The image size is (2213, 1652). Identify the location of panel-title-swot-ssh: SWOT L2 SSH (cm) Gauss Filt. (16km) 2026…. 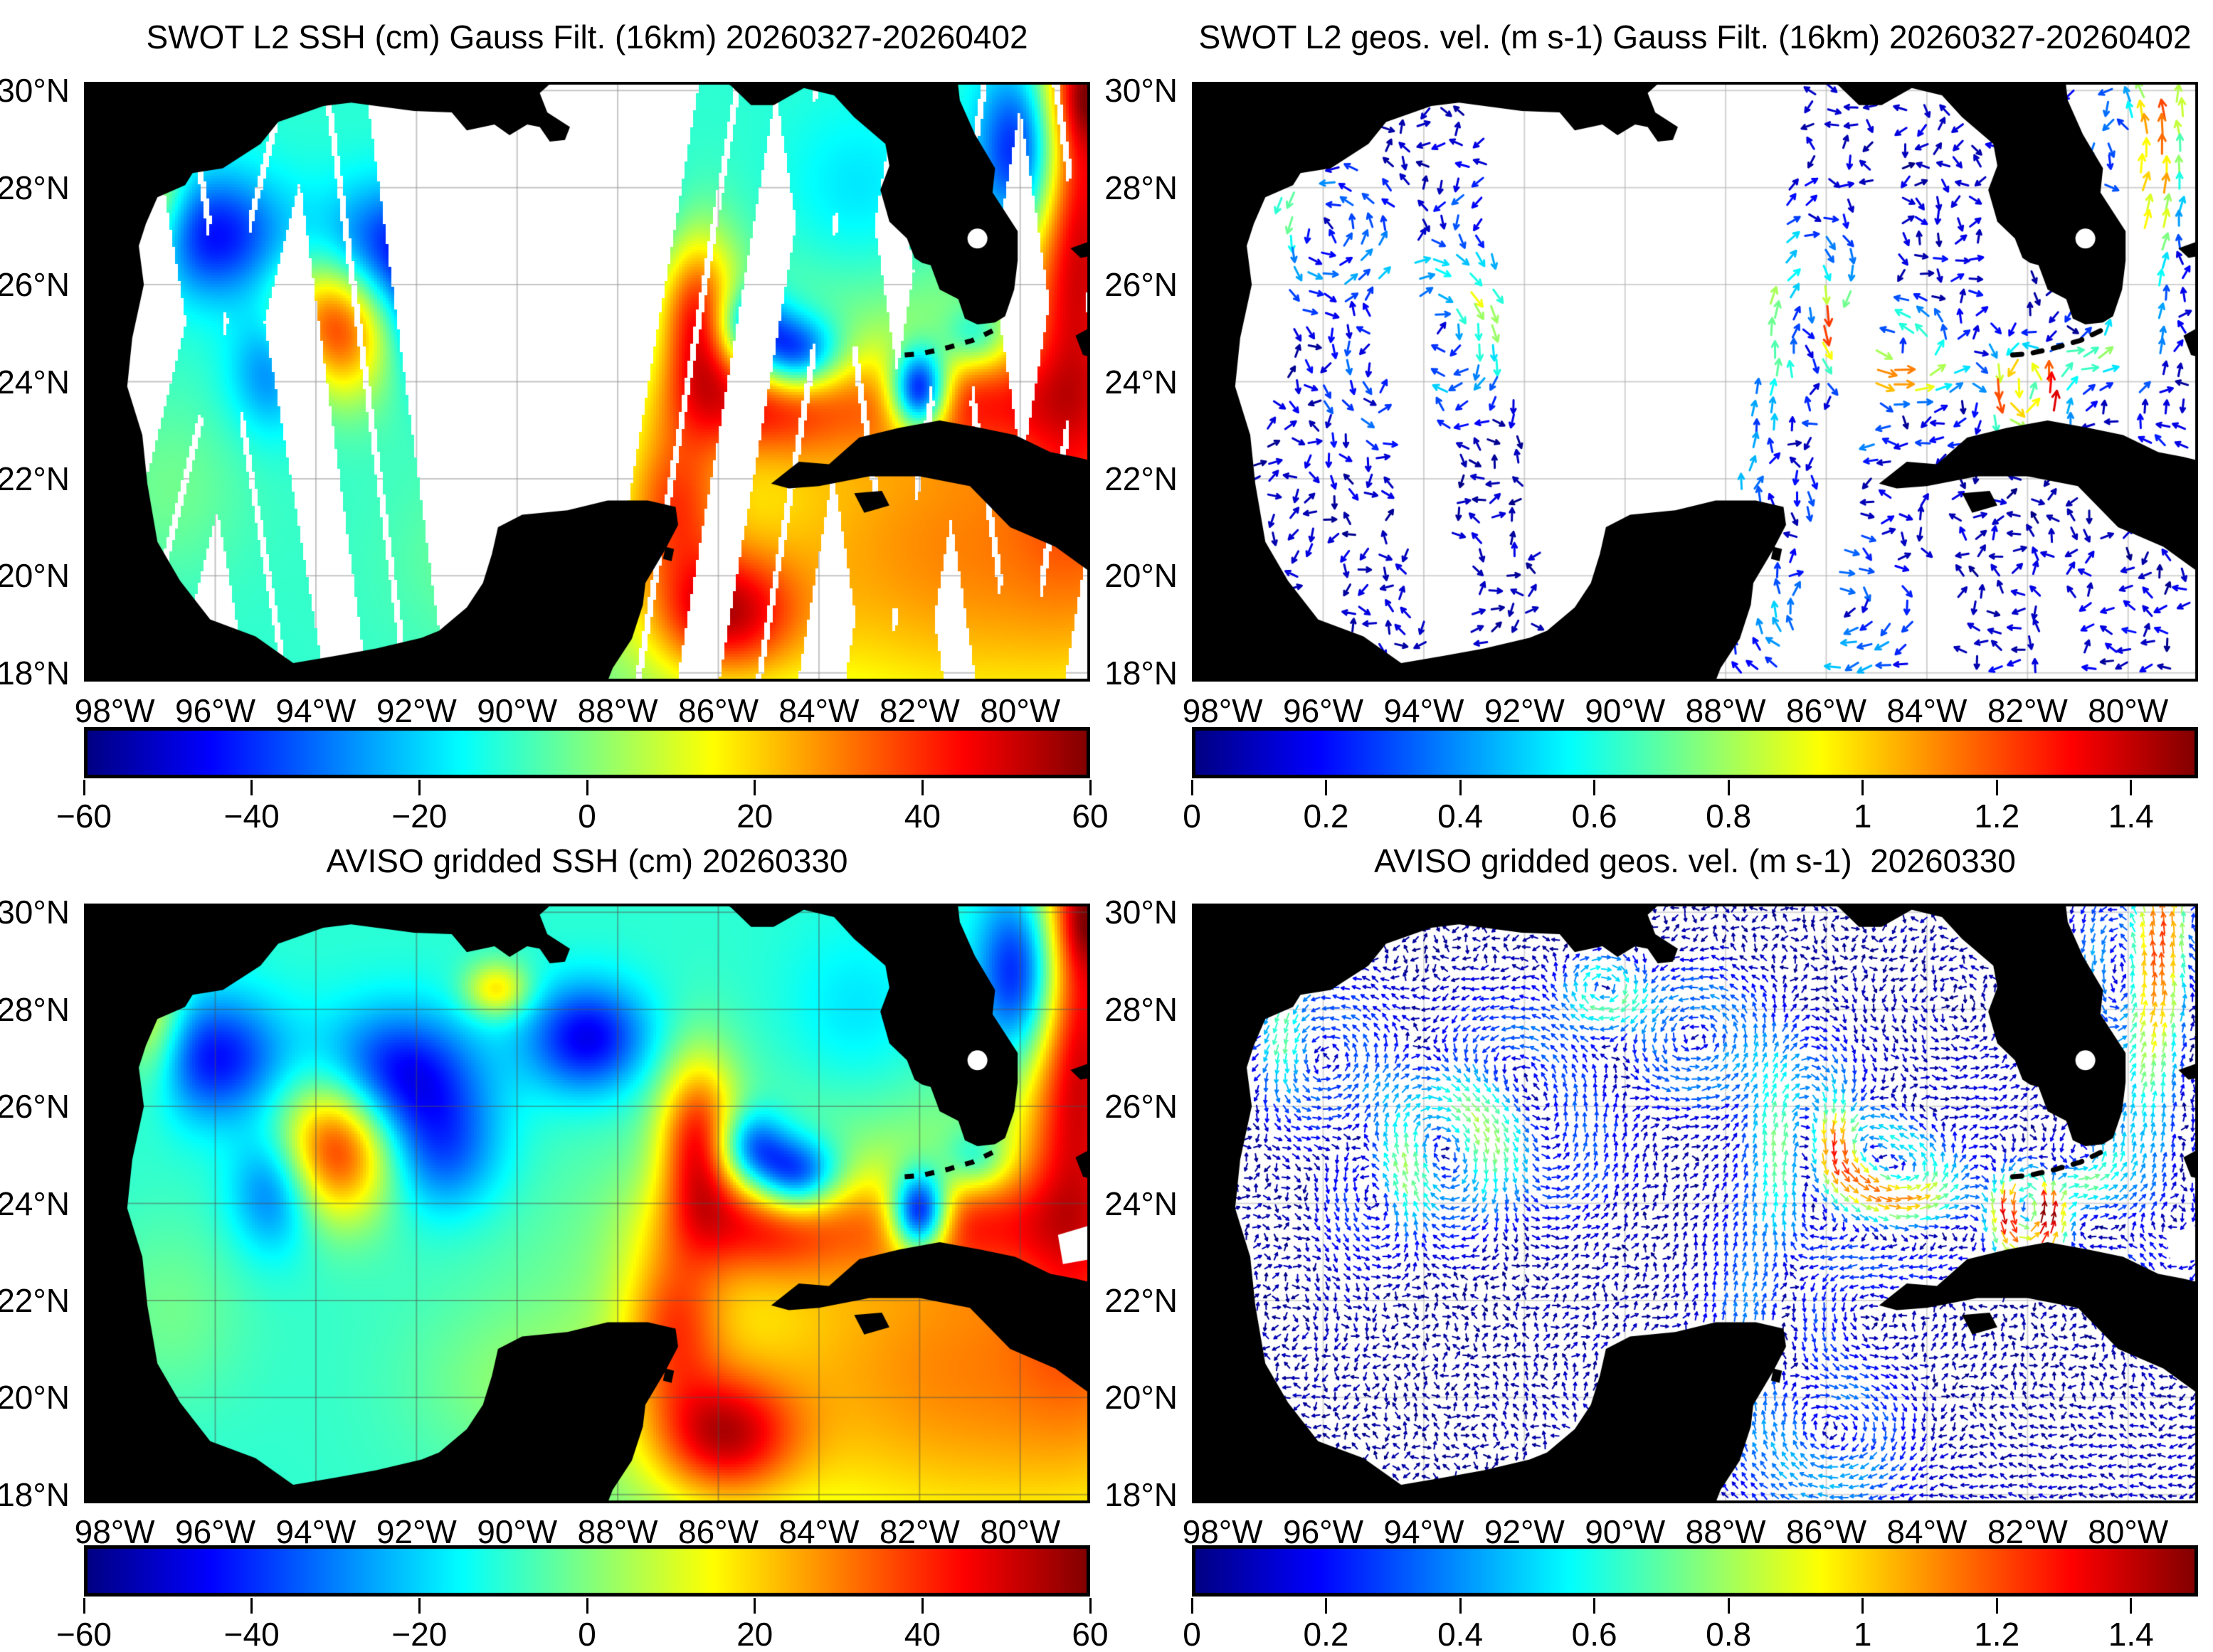
(587, 36).